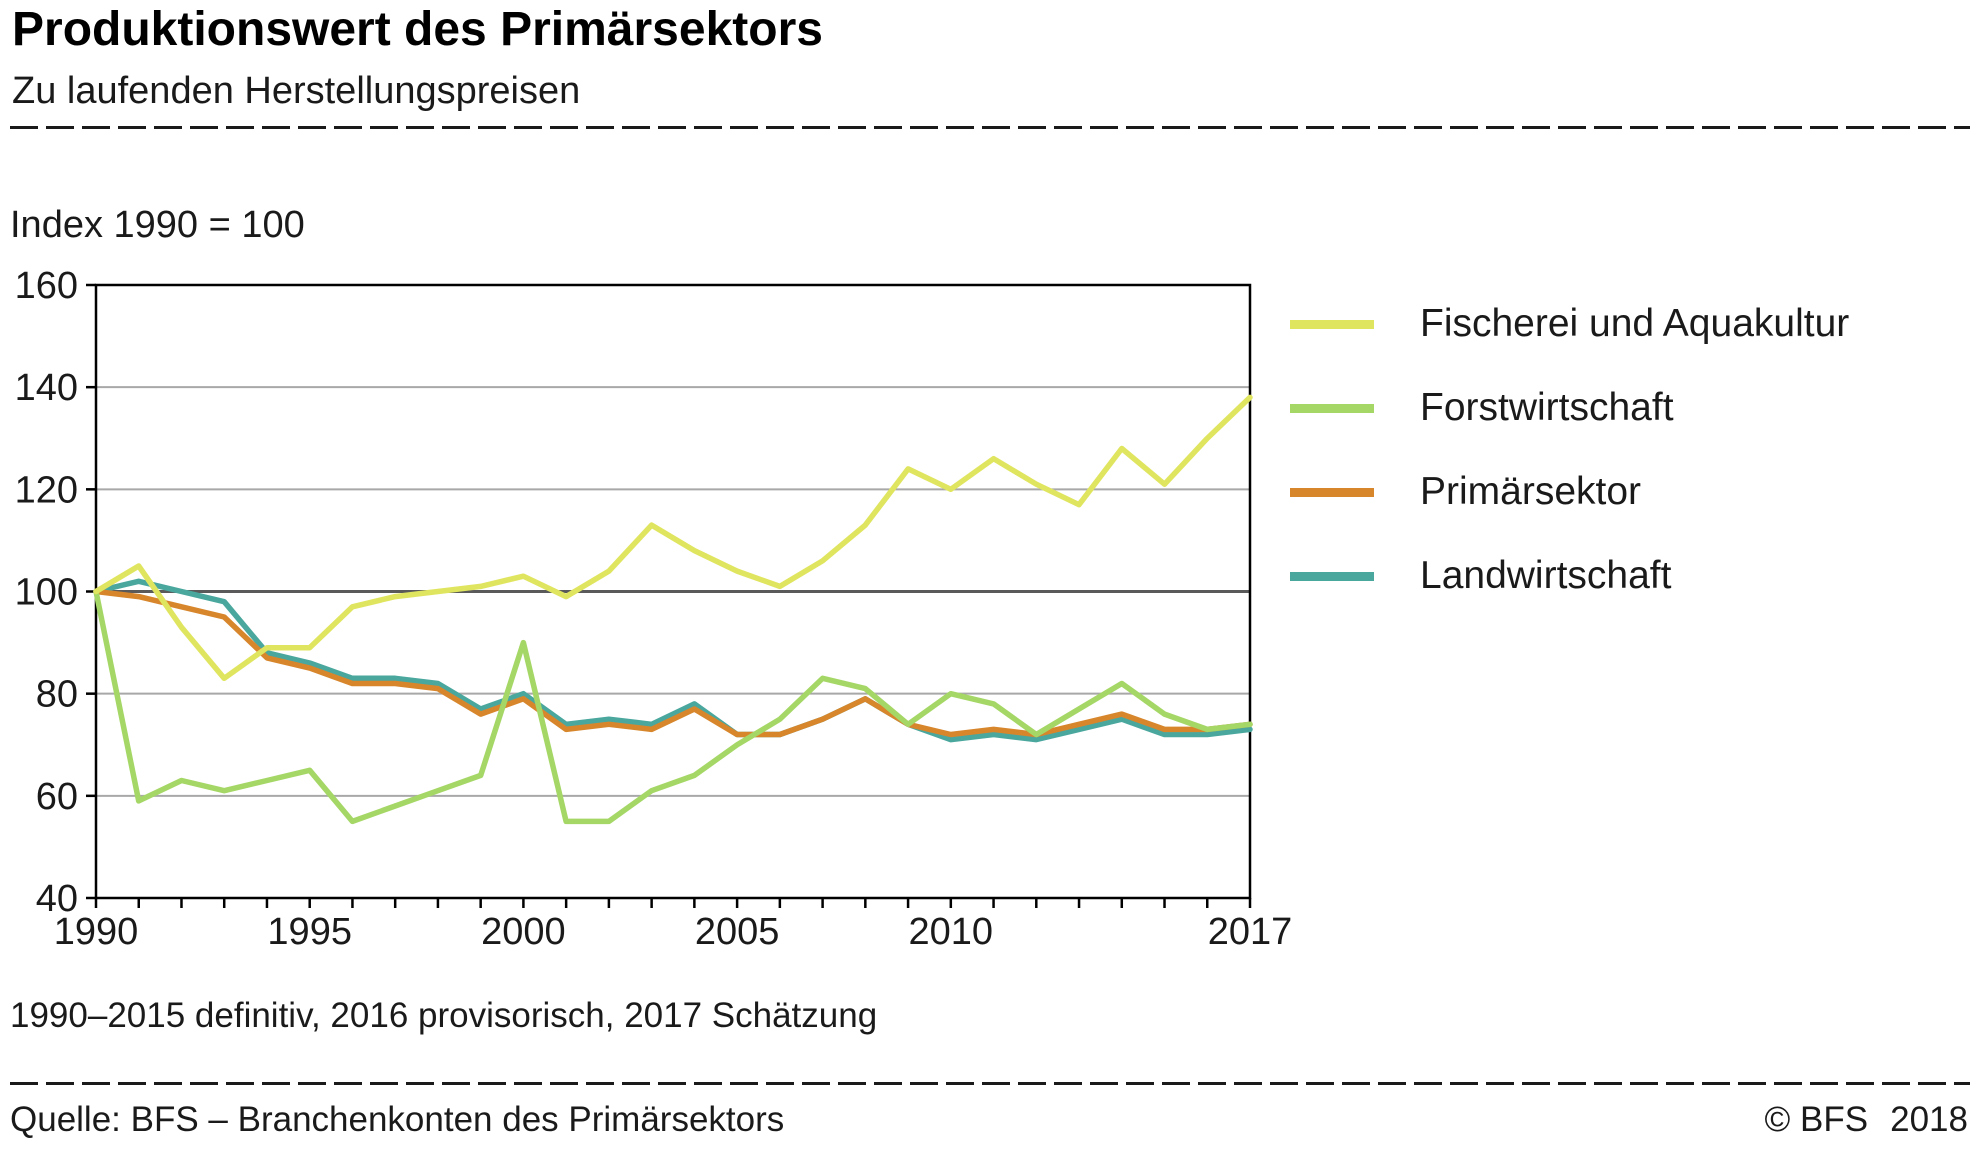 This screenshot has height=1161, width=1984. I want to click on page-title: Produktionswert des Primärsektors, so click(417, 29).